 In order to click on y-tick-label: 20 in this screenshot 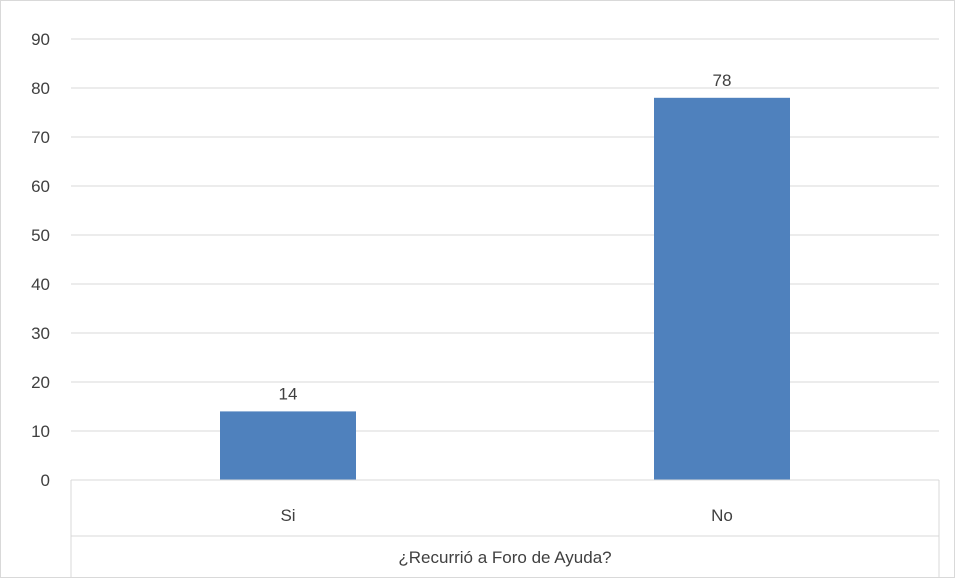, I will do `click(40, 382)`.